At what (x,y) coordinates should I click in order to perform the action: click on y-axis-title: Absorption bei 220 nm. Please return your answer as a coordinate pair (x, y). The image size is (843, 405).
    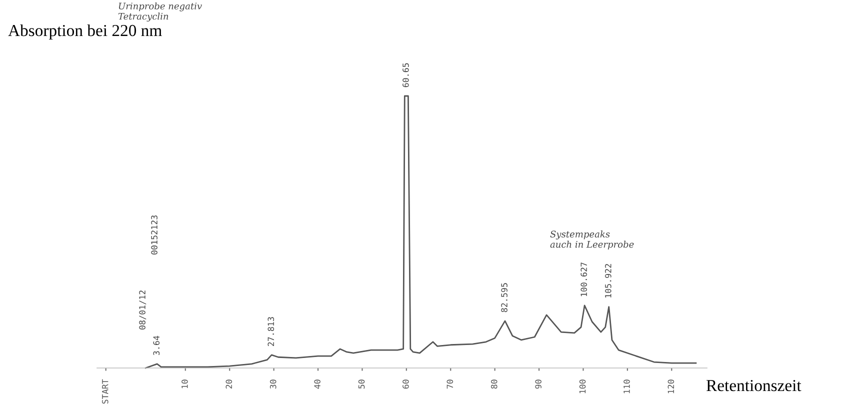
    Looking at the image, I should click on (85, 32).